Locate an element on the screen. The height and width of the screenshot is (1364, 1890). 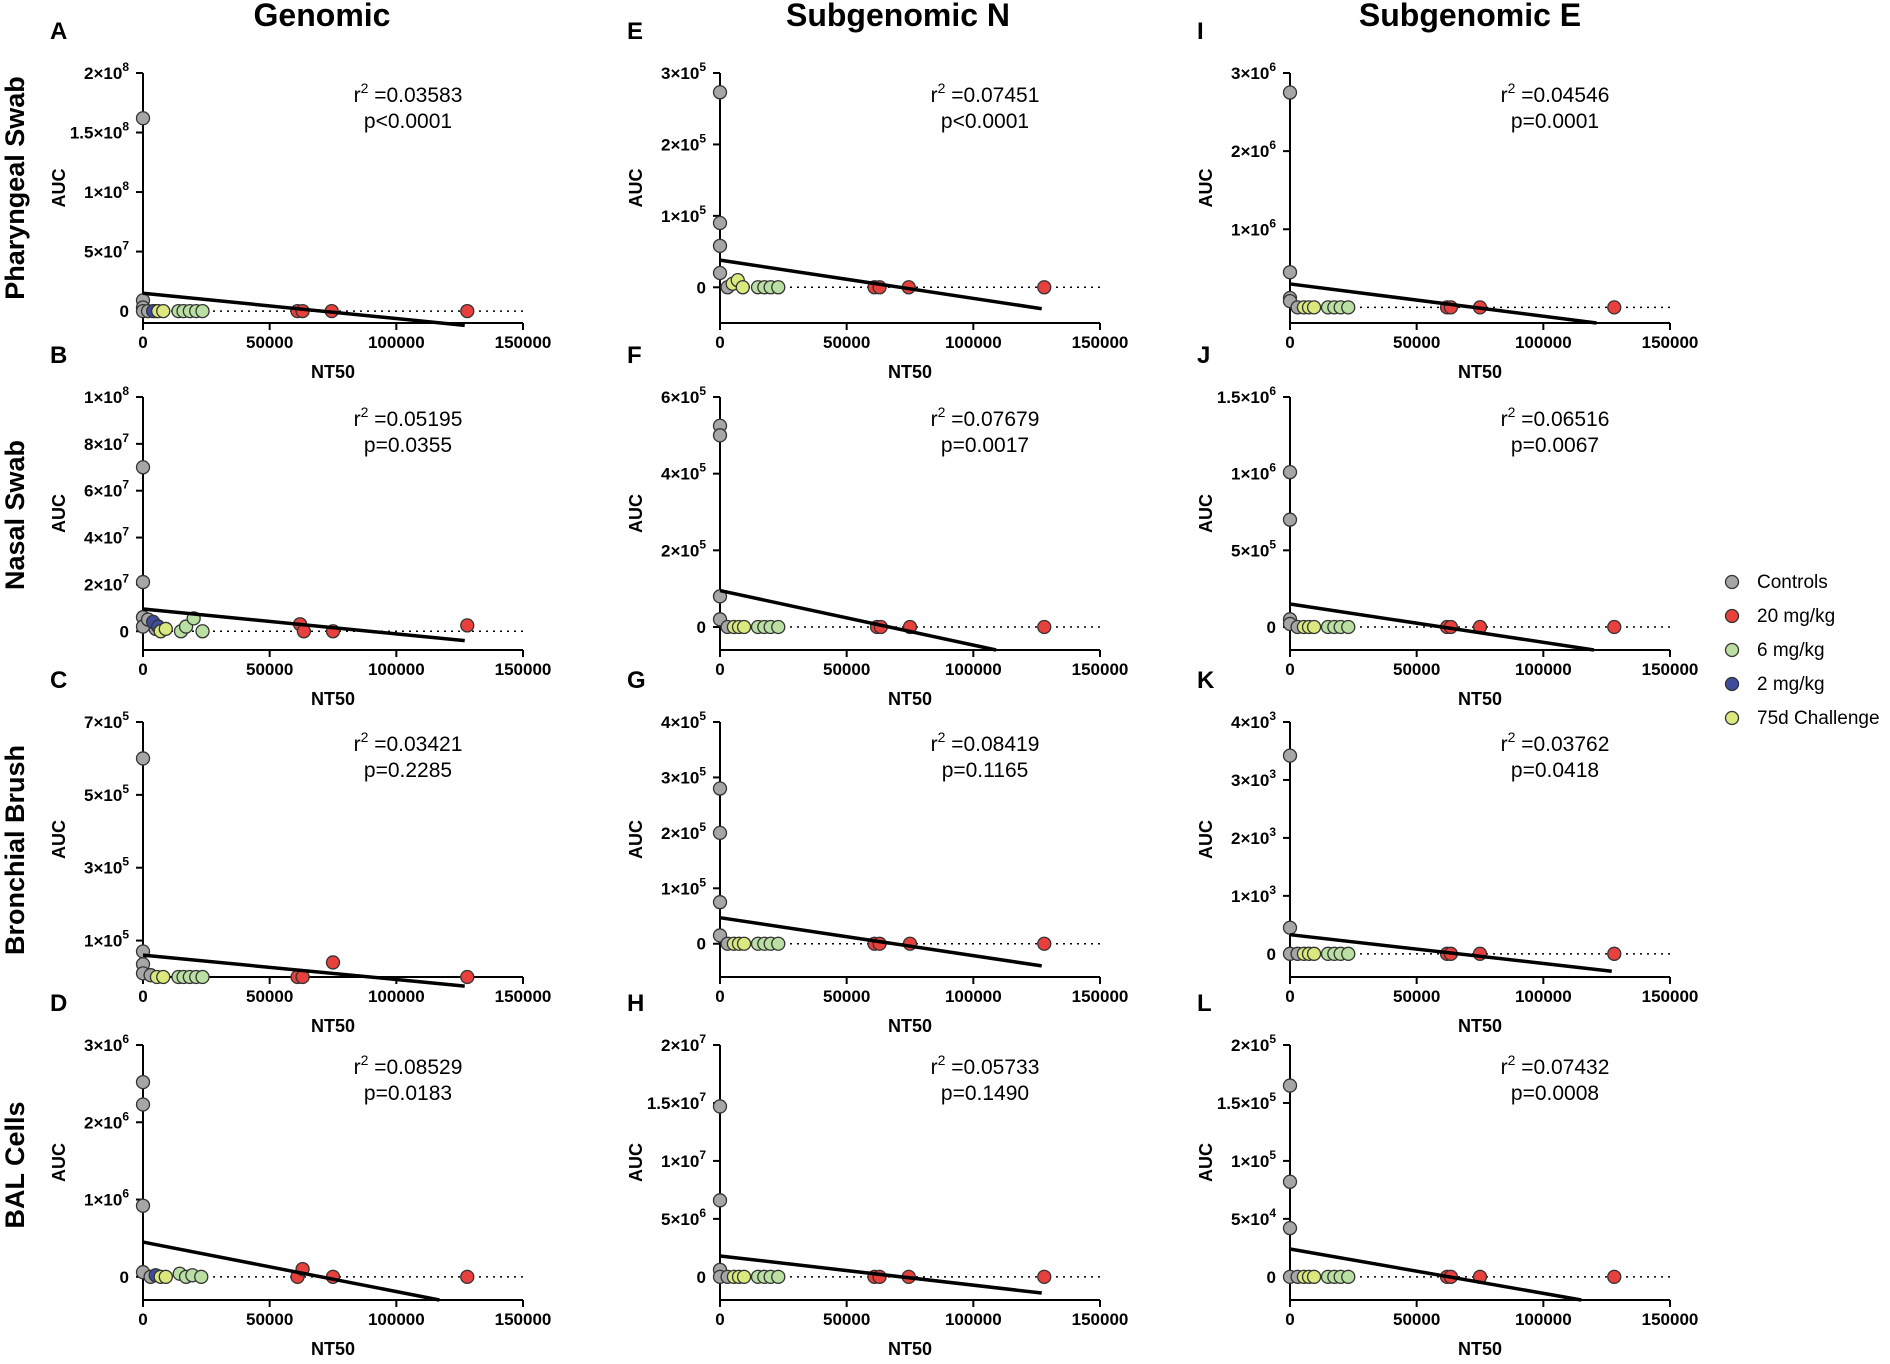
p-value-label: p=0.0183 is located at coordinates (408, 1093).